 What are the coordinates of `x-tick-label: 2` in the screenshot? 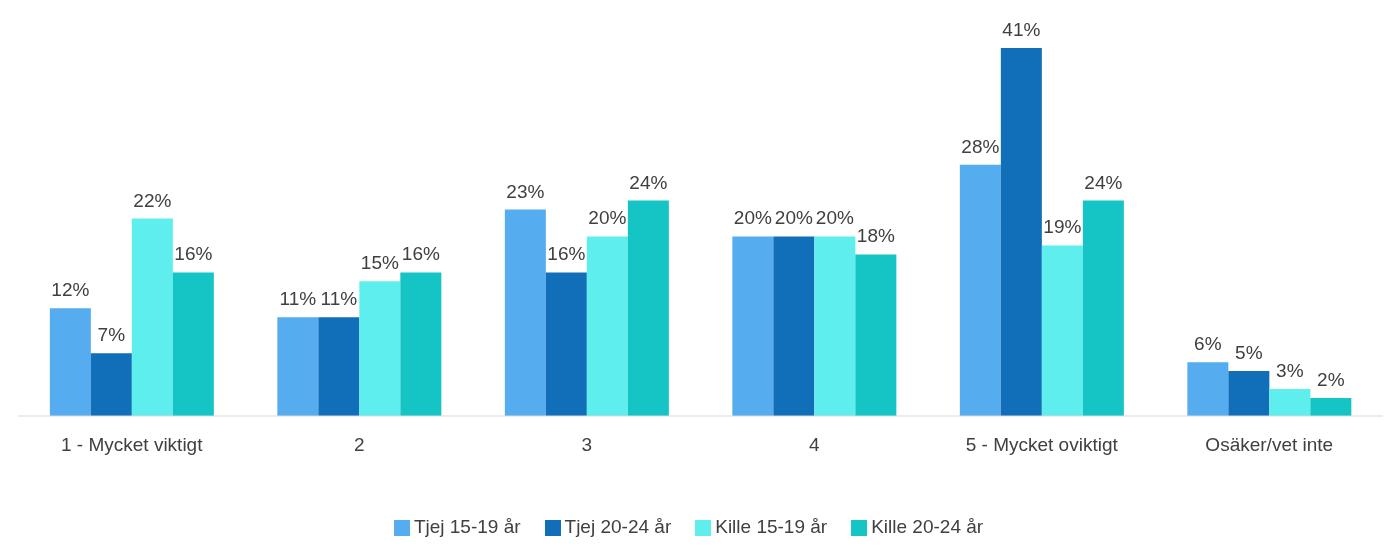 It's located at (359, 445).